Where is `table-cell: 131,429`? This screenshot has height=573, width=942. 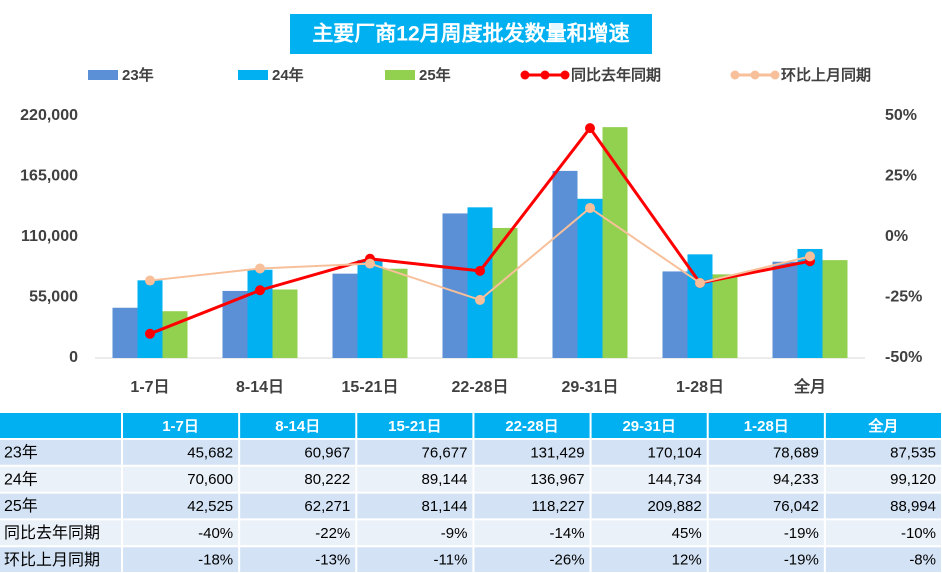 table-cell: 131,429 is located at coordinates (557, 452).